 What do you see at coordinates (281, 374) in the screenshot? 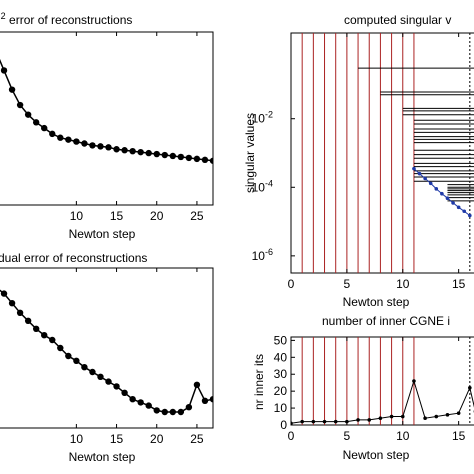
I see `y-tick-label: 30` at bounding box center [281, 374].